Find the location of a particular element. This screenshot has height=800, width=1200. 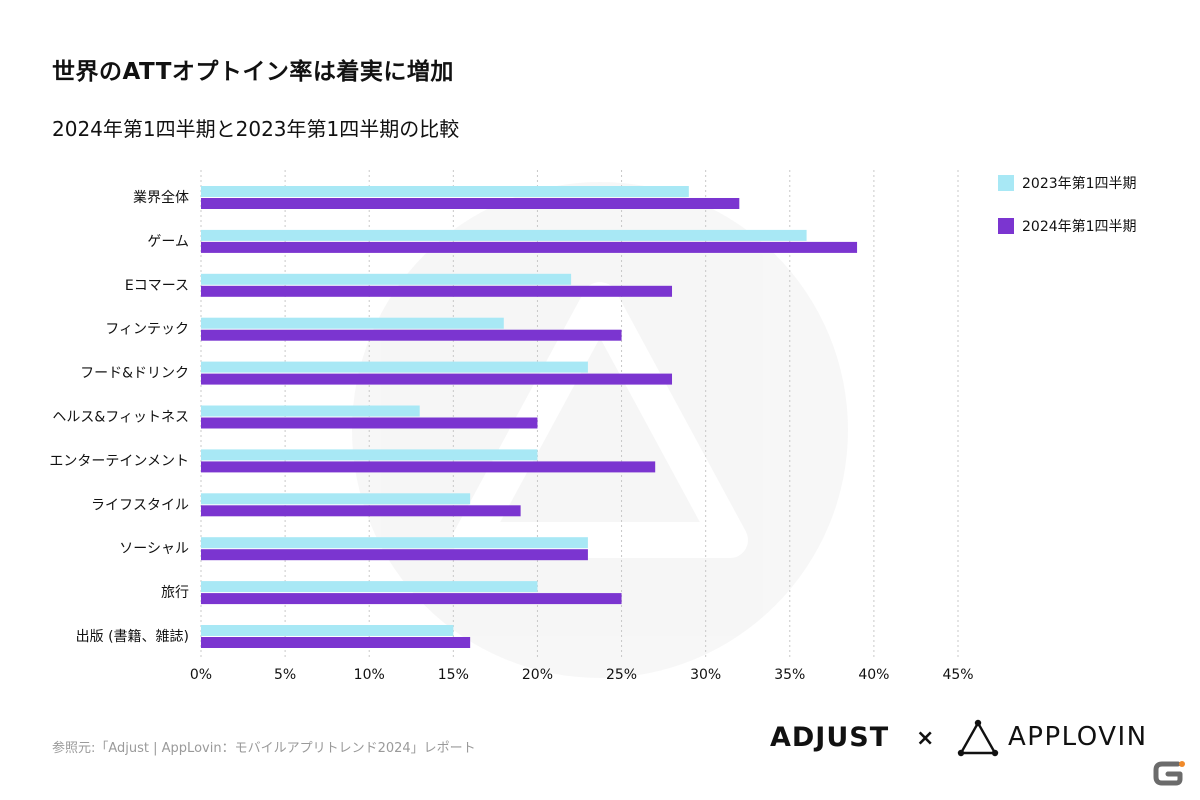

category-label: ヘルス&フィットネス is located at coordinates (120, 418).